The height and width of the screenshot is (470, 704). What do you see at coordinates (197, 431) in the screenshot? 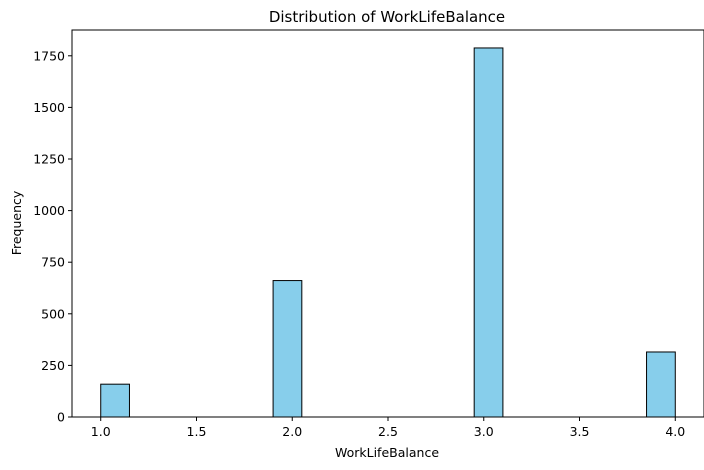
I see `x-tick-label: 1.5` at bounding box center [197, 431].